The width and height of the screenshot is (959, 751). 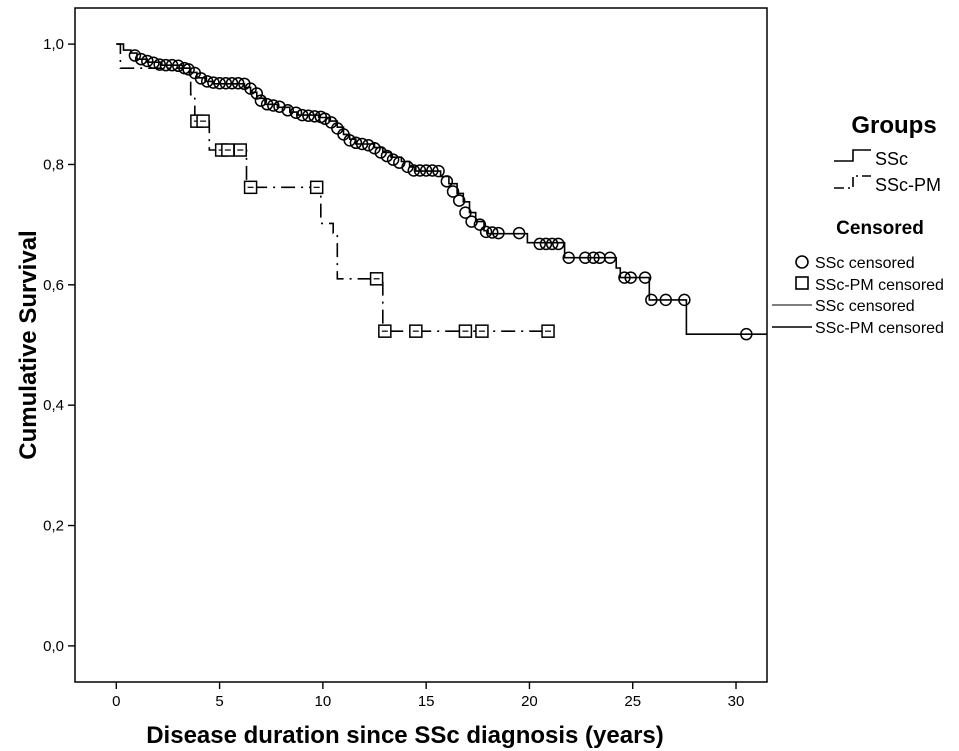 I want to click on legend-item-ssc-pm: SSc-PM, so click(x=887, y=185).